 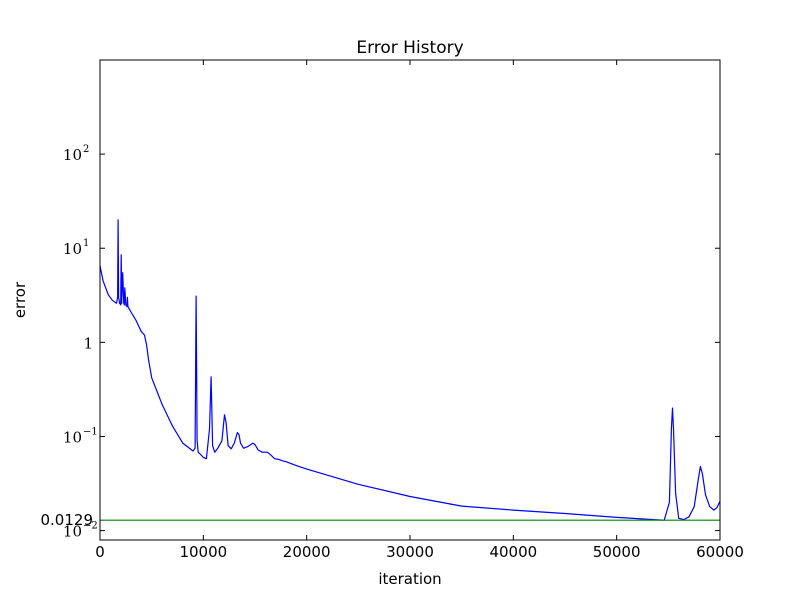 I want to click on annotation-label: 0.0129, so click(x=67, y=520).